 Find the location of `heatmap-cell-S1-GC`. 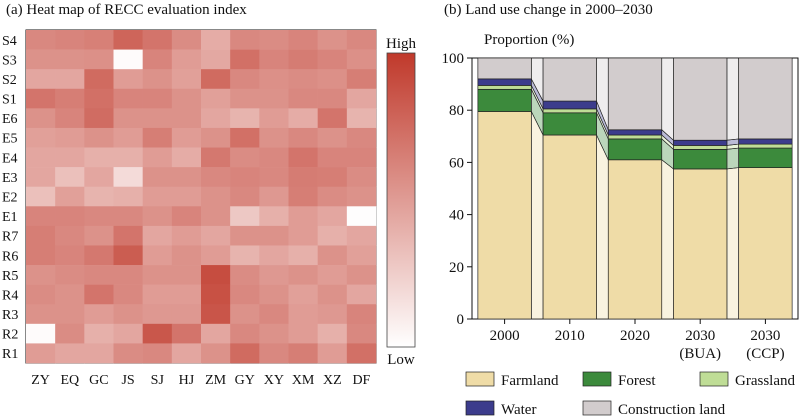

heatmap-cell-S1-GC is located at coordinates (99, 98).